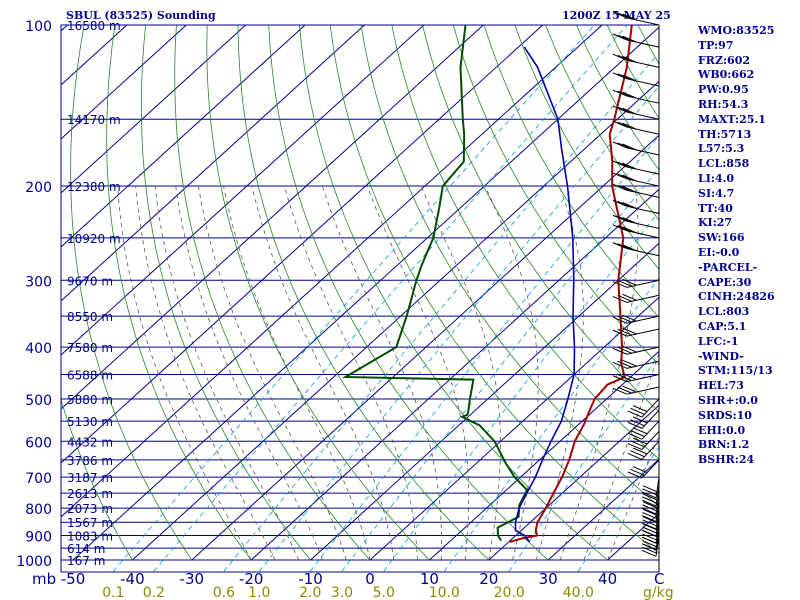  I want to click on index-item: LCL:803, so click(724, 312).